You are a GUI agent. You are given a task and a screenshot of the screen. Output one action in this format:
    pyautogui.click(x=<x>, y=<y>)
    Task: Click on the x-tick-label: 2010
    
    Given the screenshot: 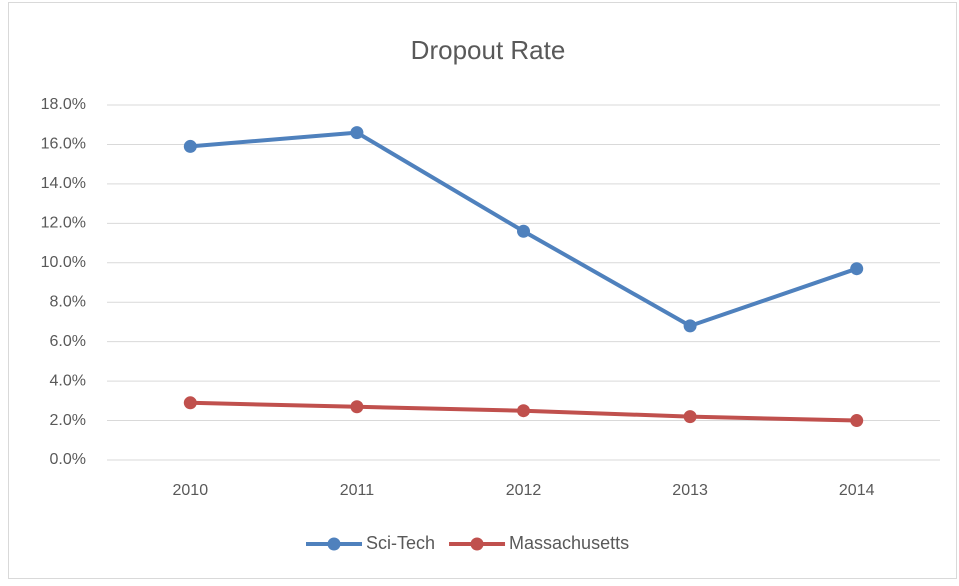 What is the action you would take?
    pyautogui.click(x=191, y=490)
    